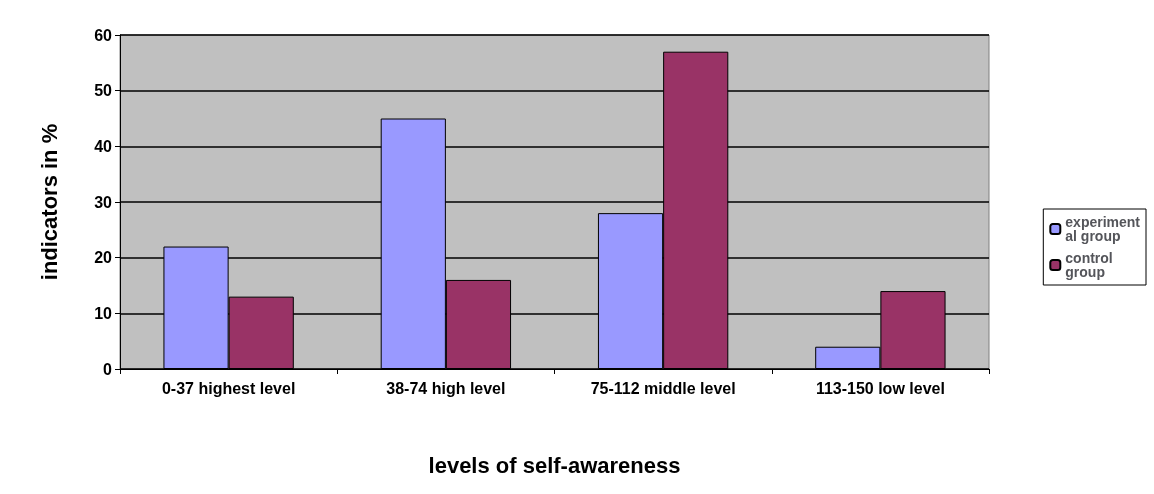 This screenshot has height=494, width=1154. I want to click on y-tick-label: 30, so click(103, 202).